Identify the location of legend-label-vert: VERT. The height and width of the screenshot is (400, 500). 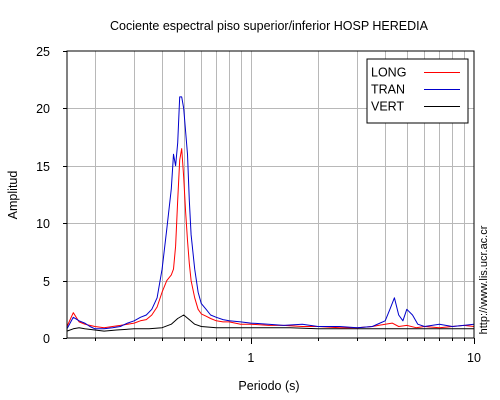
(387, 107).